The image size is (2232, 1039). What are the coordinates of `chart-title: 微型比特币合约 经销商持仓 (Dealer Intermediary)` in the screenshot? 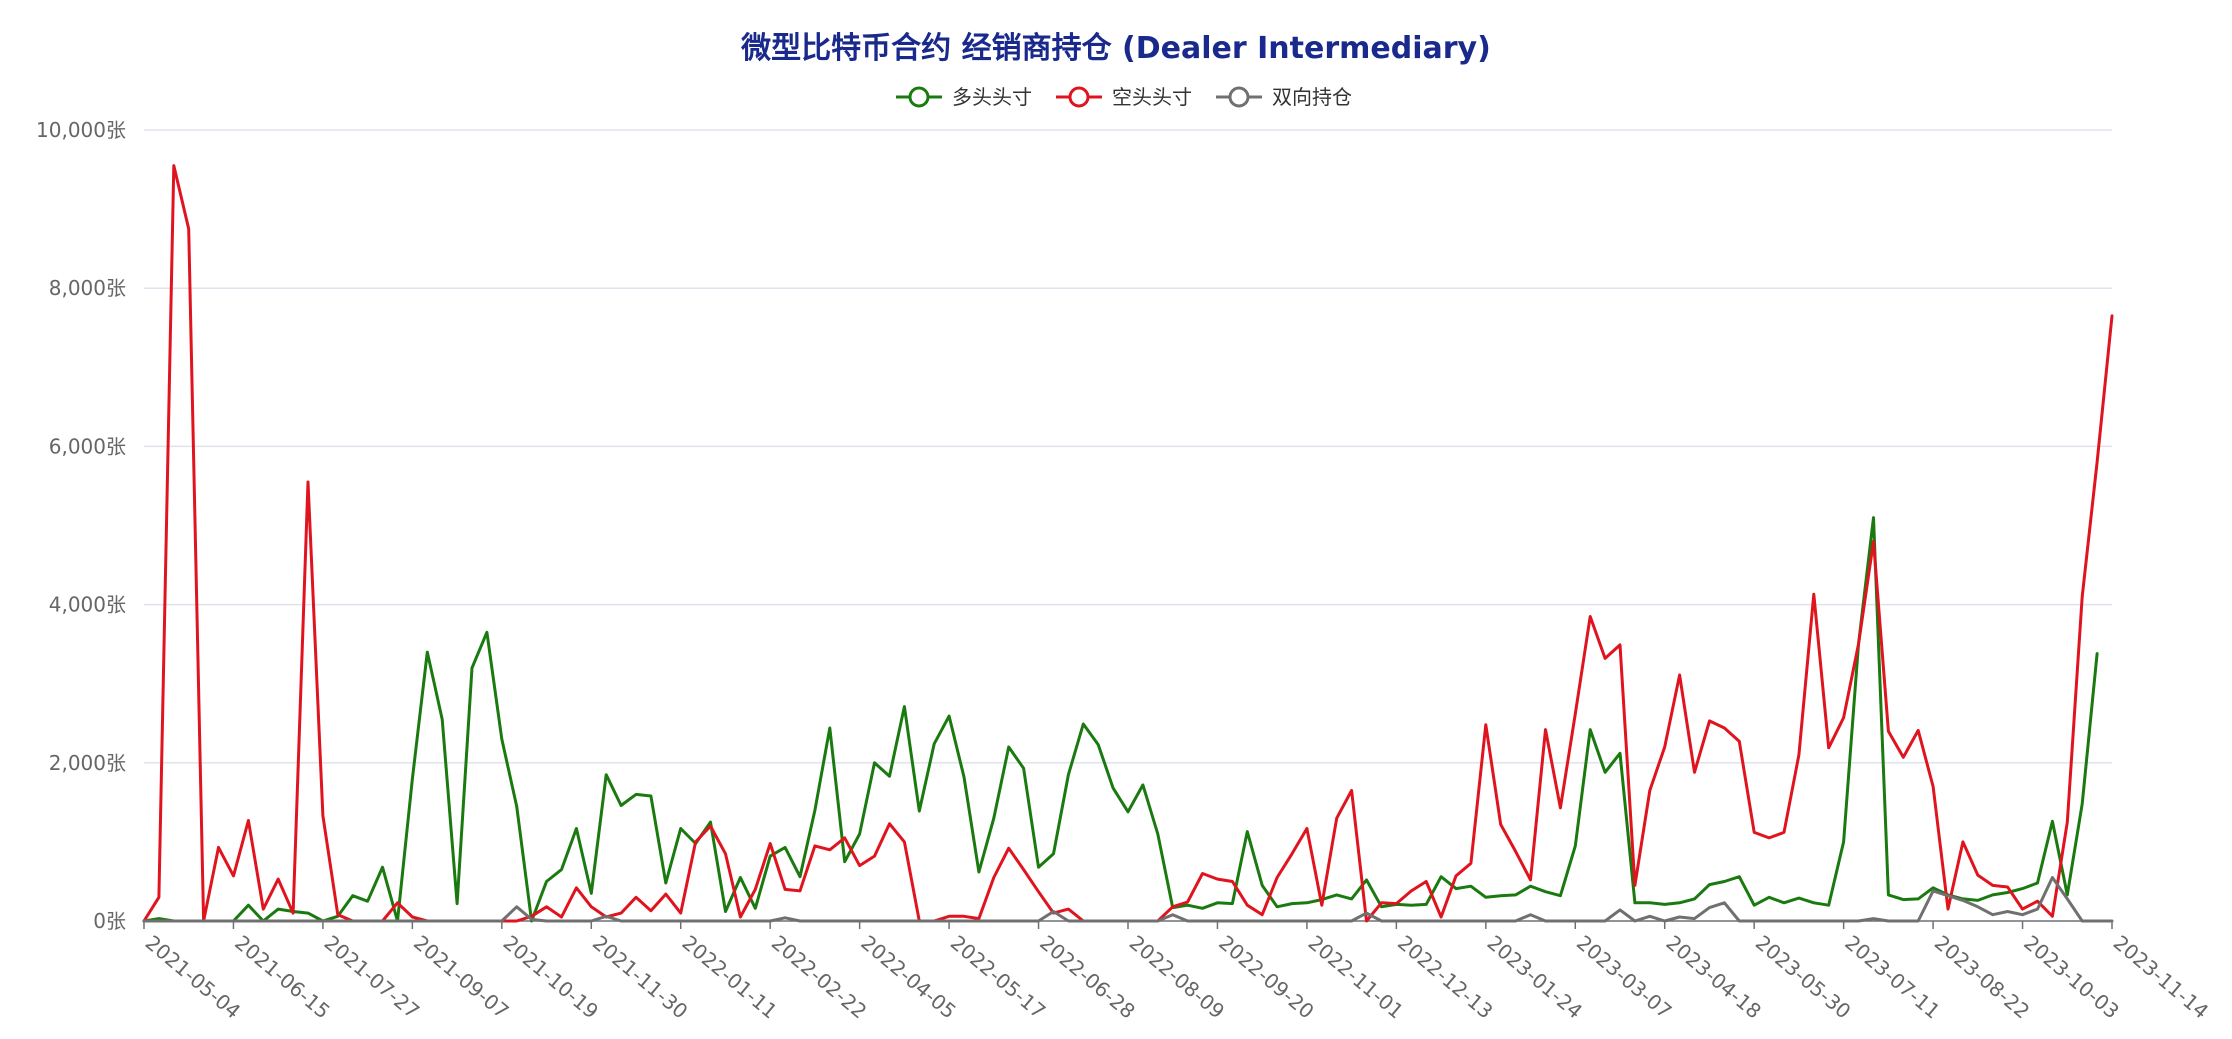 It's located at (1115, 48).